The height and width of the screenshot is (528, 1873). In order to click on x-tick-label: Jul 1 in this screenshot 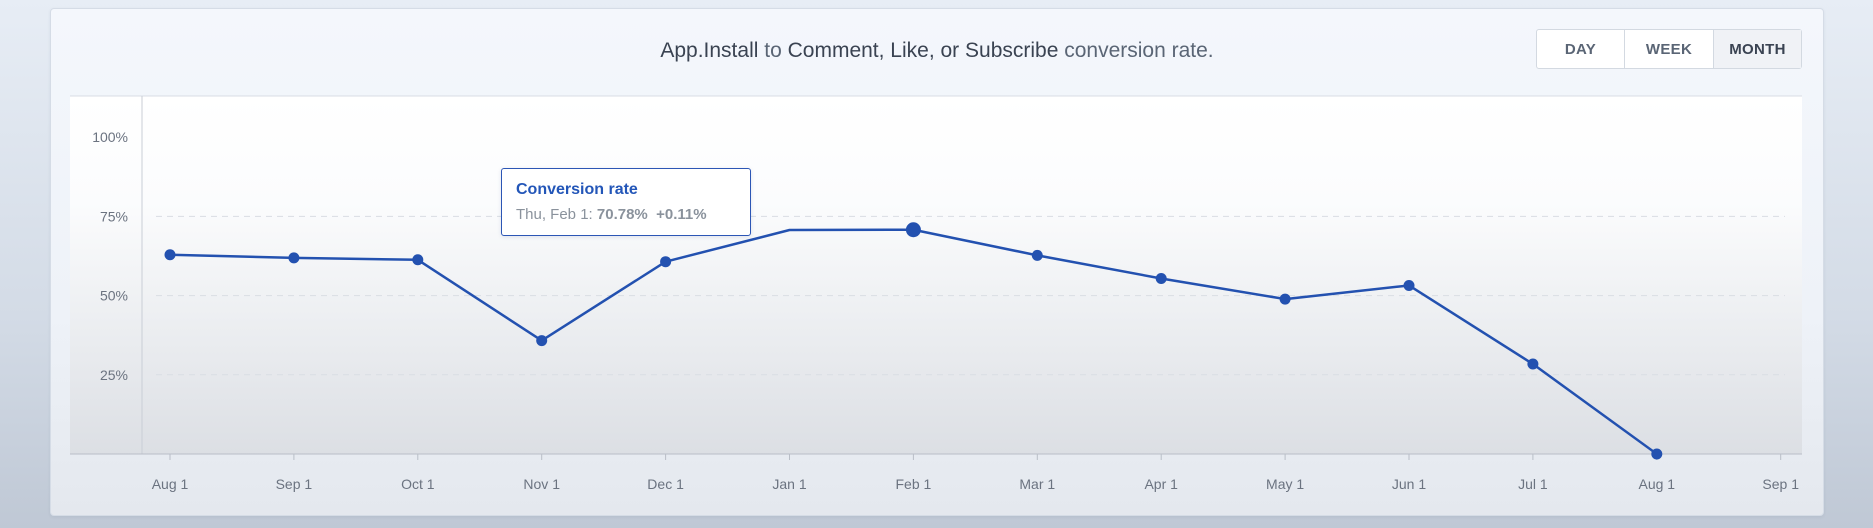, I will do `click(1533, 484)`.